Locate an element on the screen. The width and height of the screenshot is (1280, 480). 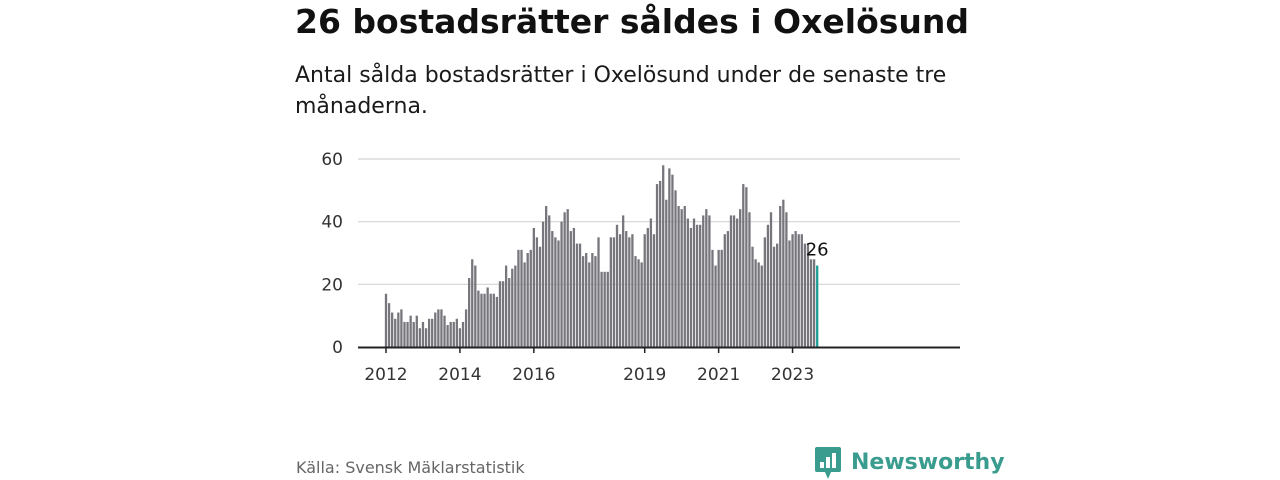
x-tick-label: 2016 is located at coordinates (533, 375).